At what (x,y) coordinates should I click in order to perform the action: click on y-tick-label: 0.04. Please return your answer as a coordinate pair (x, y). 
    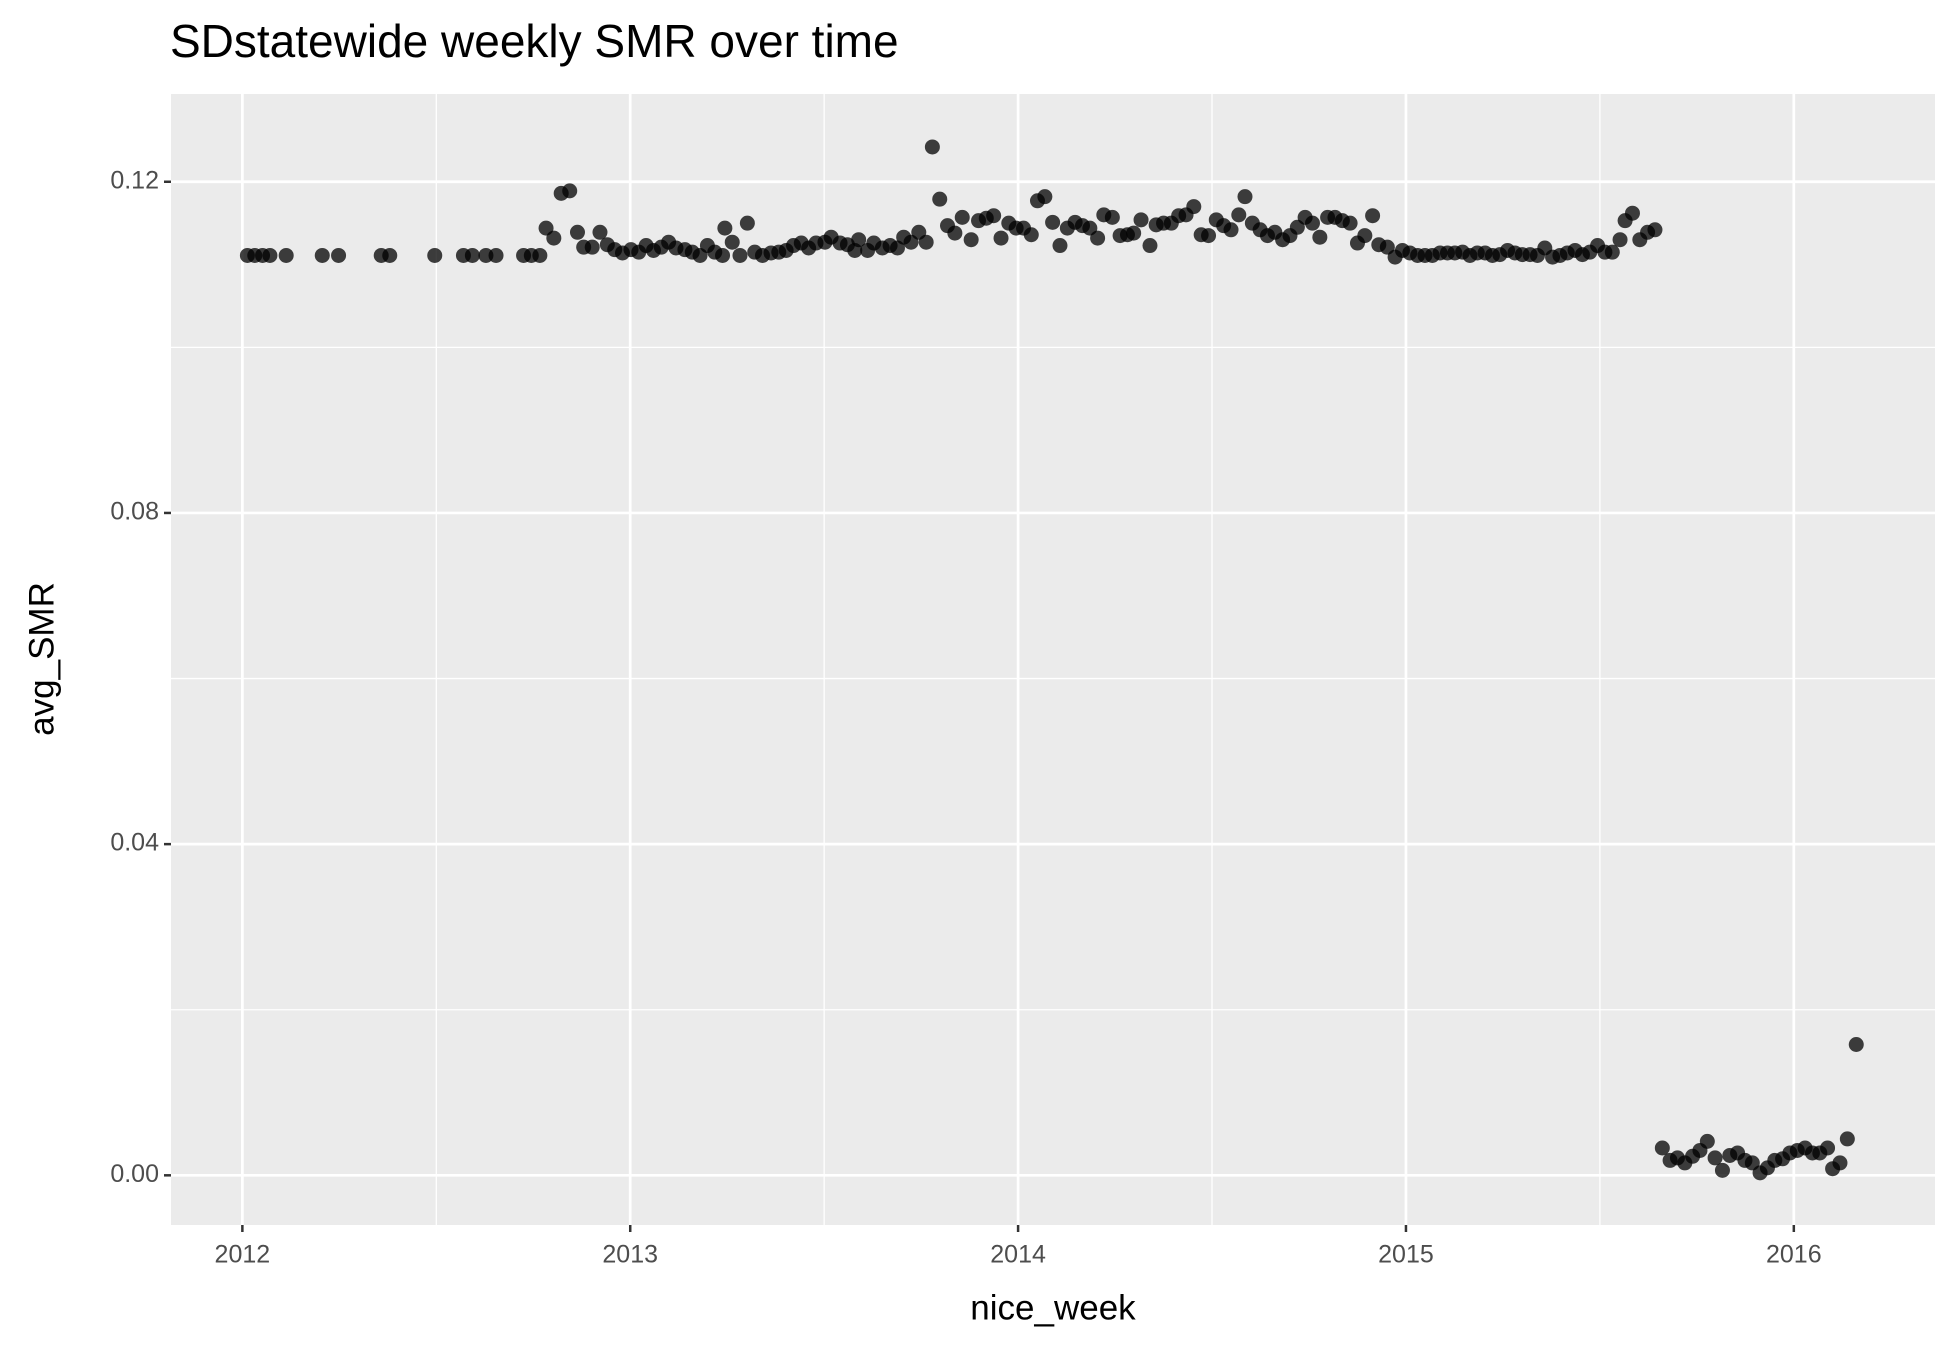
    Looking at the image, I should click on (134, 843).